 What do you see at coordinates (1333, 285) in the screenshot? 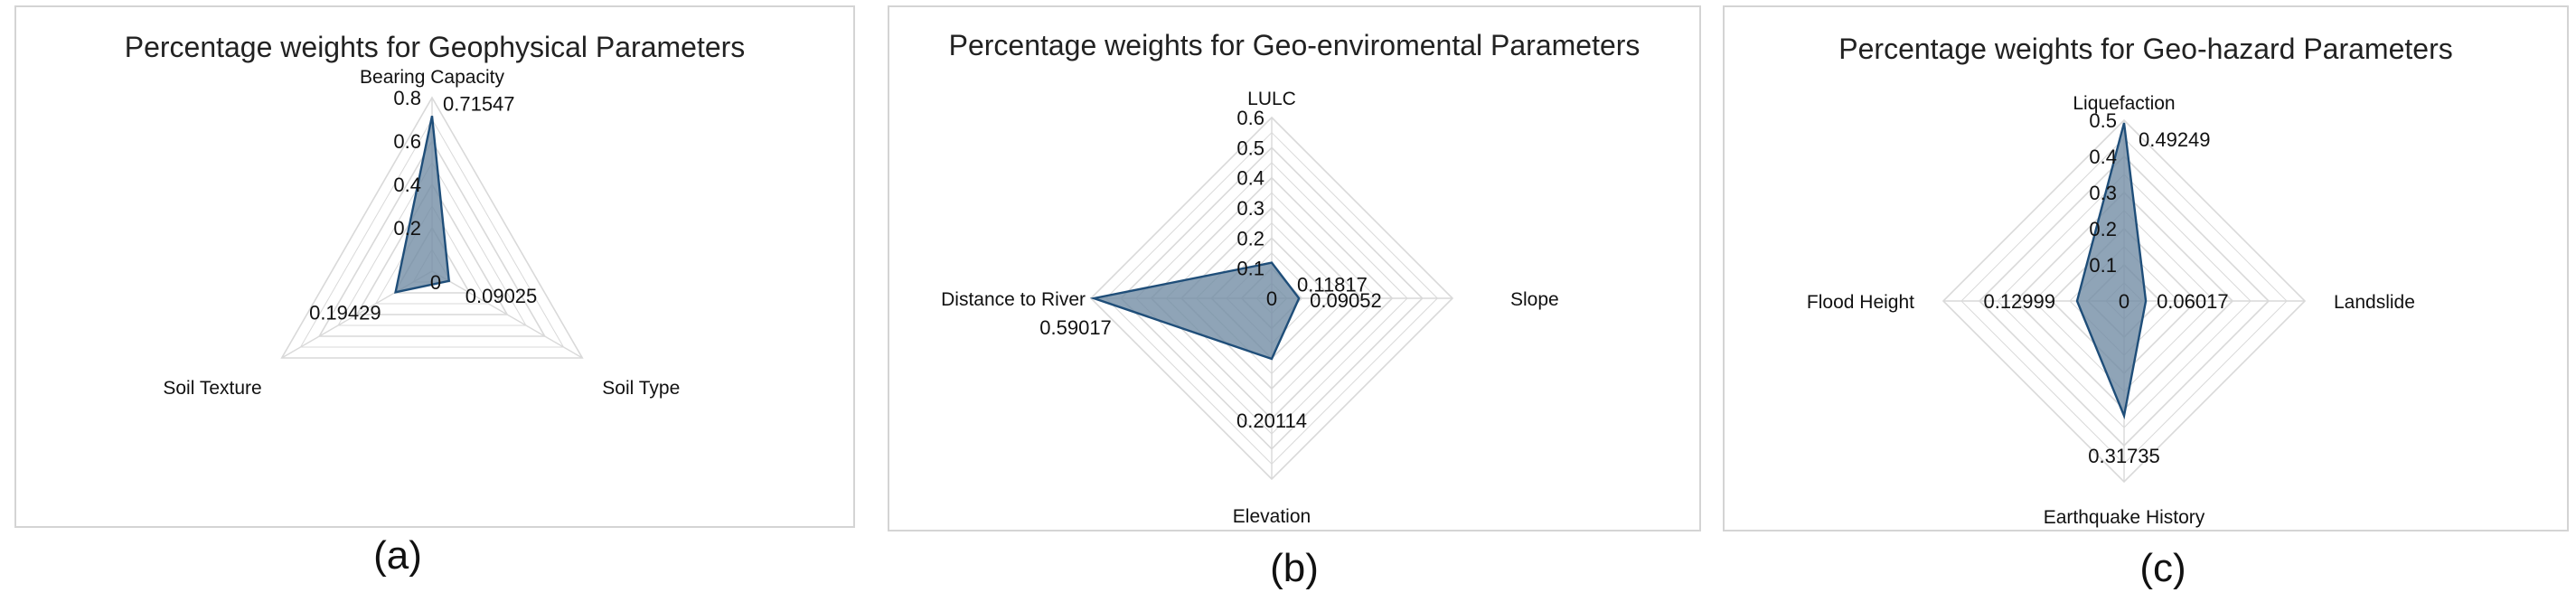
I see `data-label-lulc: 0.11817` at bounding box center [1333, 285].